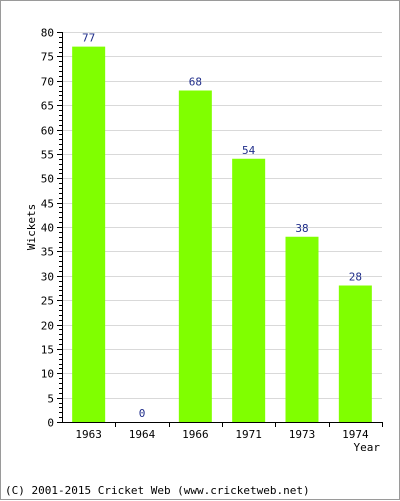  What do you see at coordinates (47, 33) in the screenshot?
I see `y-tick-label: 80` at bounding box center [47, 33].